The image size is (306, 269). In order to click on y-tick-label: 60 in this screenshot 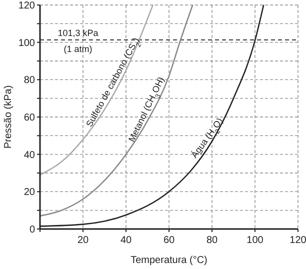, I will do `click(30, 118)`.